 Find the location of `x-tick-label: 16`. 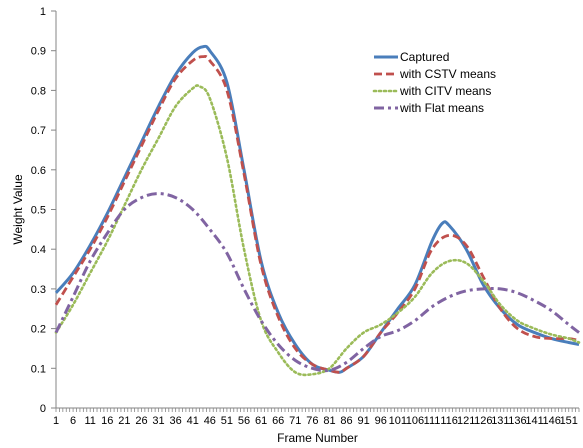

x-tick-label: 16 is located at coordinates (107, 421).